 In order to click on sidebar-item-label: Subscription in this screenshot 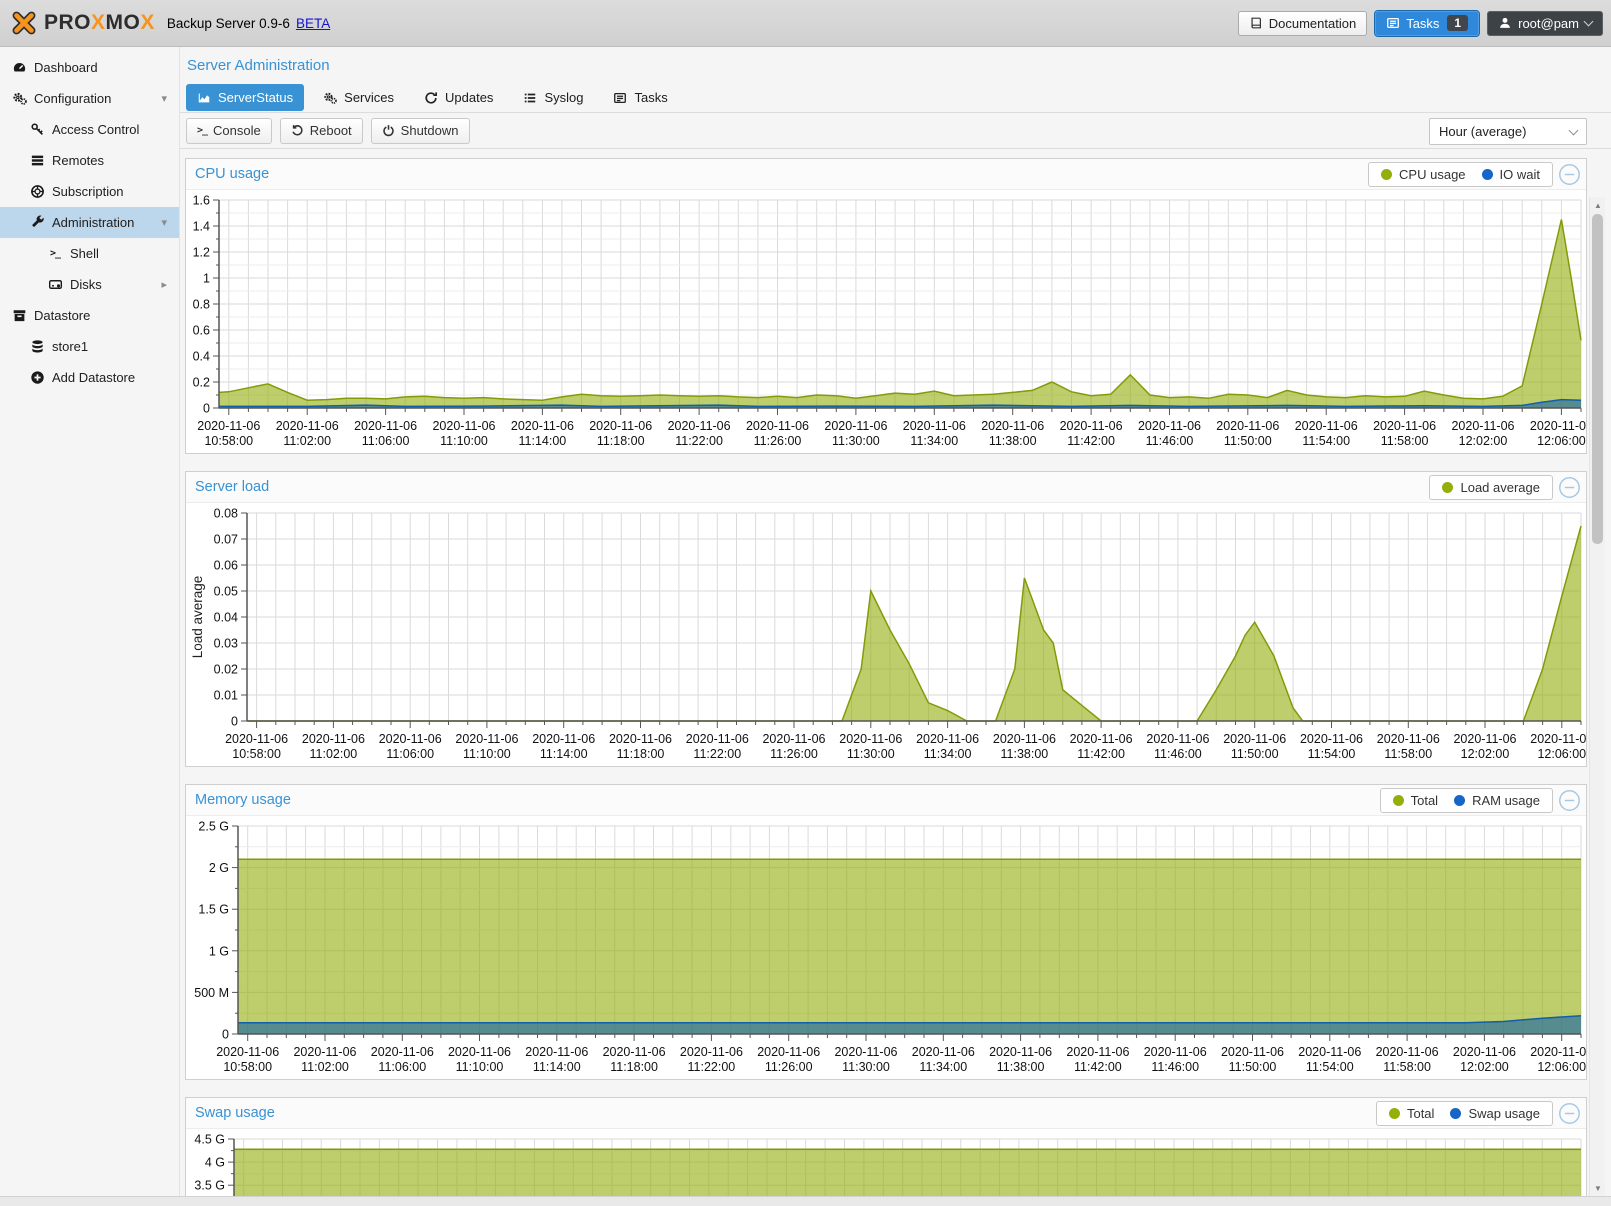, I will do `click(88, 191)`.